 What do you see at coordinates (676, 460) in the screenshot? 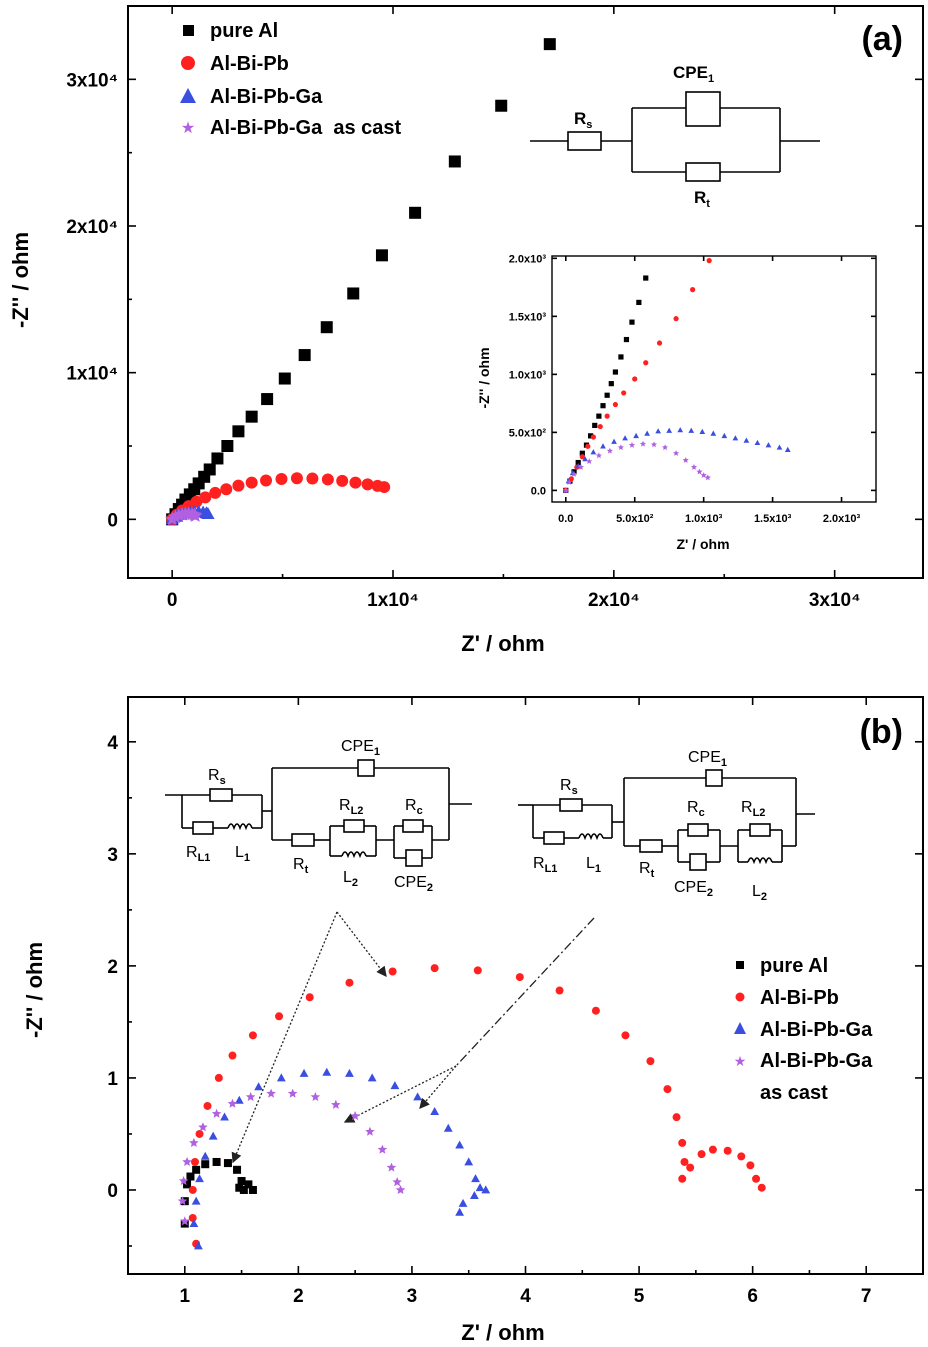
I see `inset-series-al-bi-pb-ga` at bounding box center [676, 460].